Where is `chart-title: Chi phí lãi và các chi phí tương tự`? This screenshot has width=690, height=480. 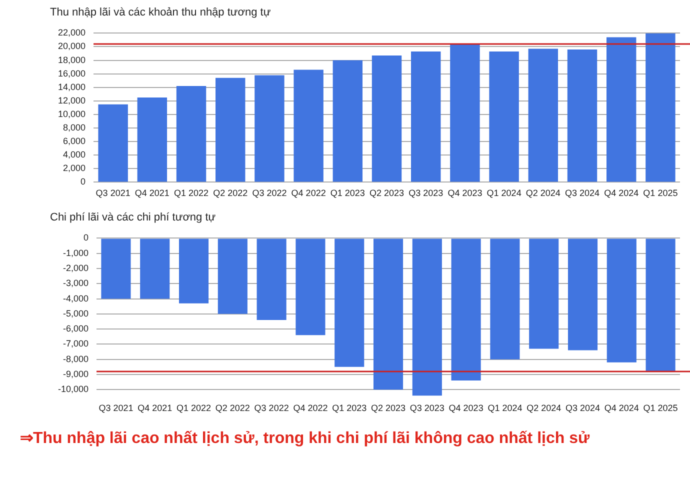 chart-title: Chi phí lãi và các chi phí tương tự is located at coordinates (133, 218).